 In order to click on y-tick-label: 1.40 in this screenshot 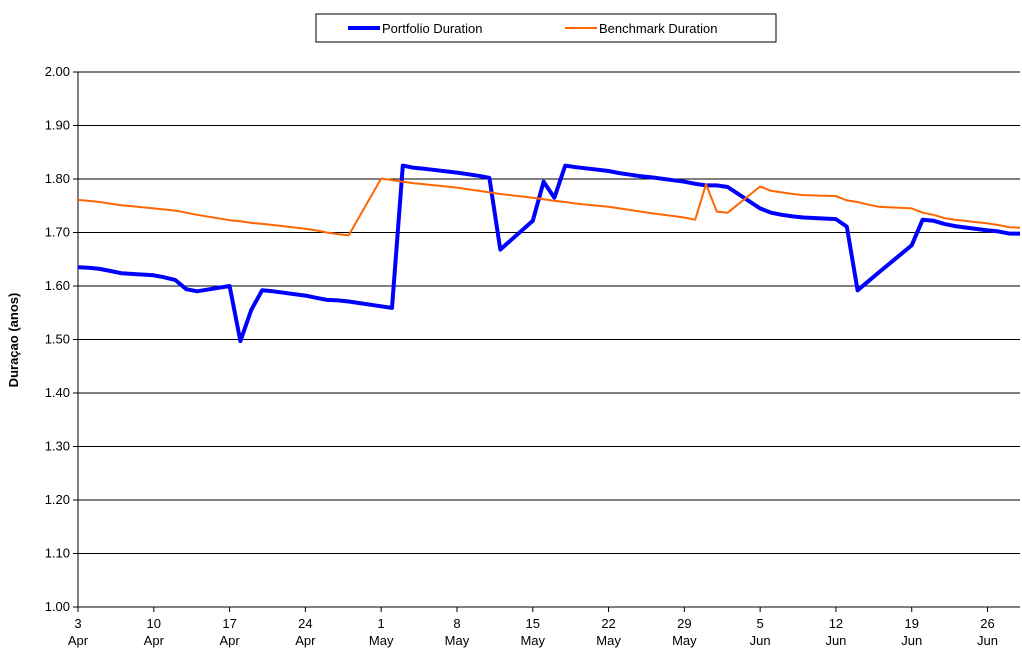, I will do `click(57, 392)`.